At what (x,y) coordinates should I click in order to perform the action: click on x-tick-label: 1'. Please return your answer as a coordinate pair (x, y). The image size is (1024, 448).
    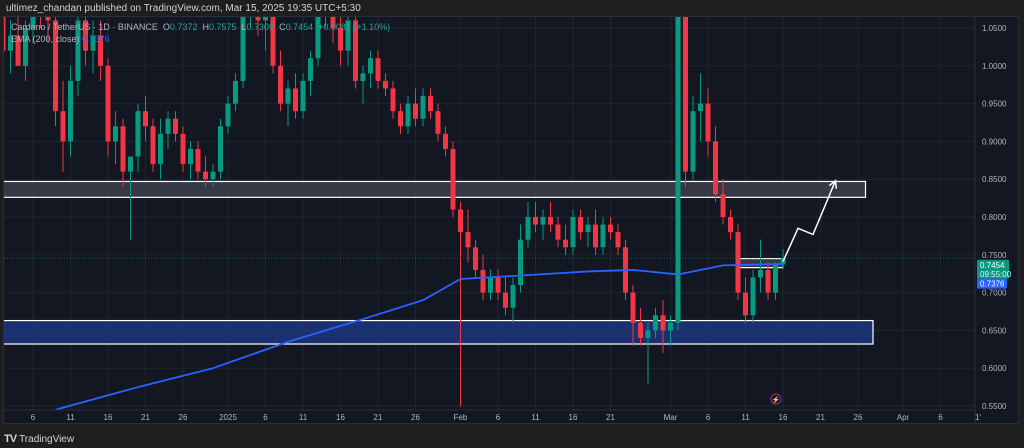
    Looking at the image, I should click on (978, 417).